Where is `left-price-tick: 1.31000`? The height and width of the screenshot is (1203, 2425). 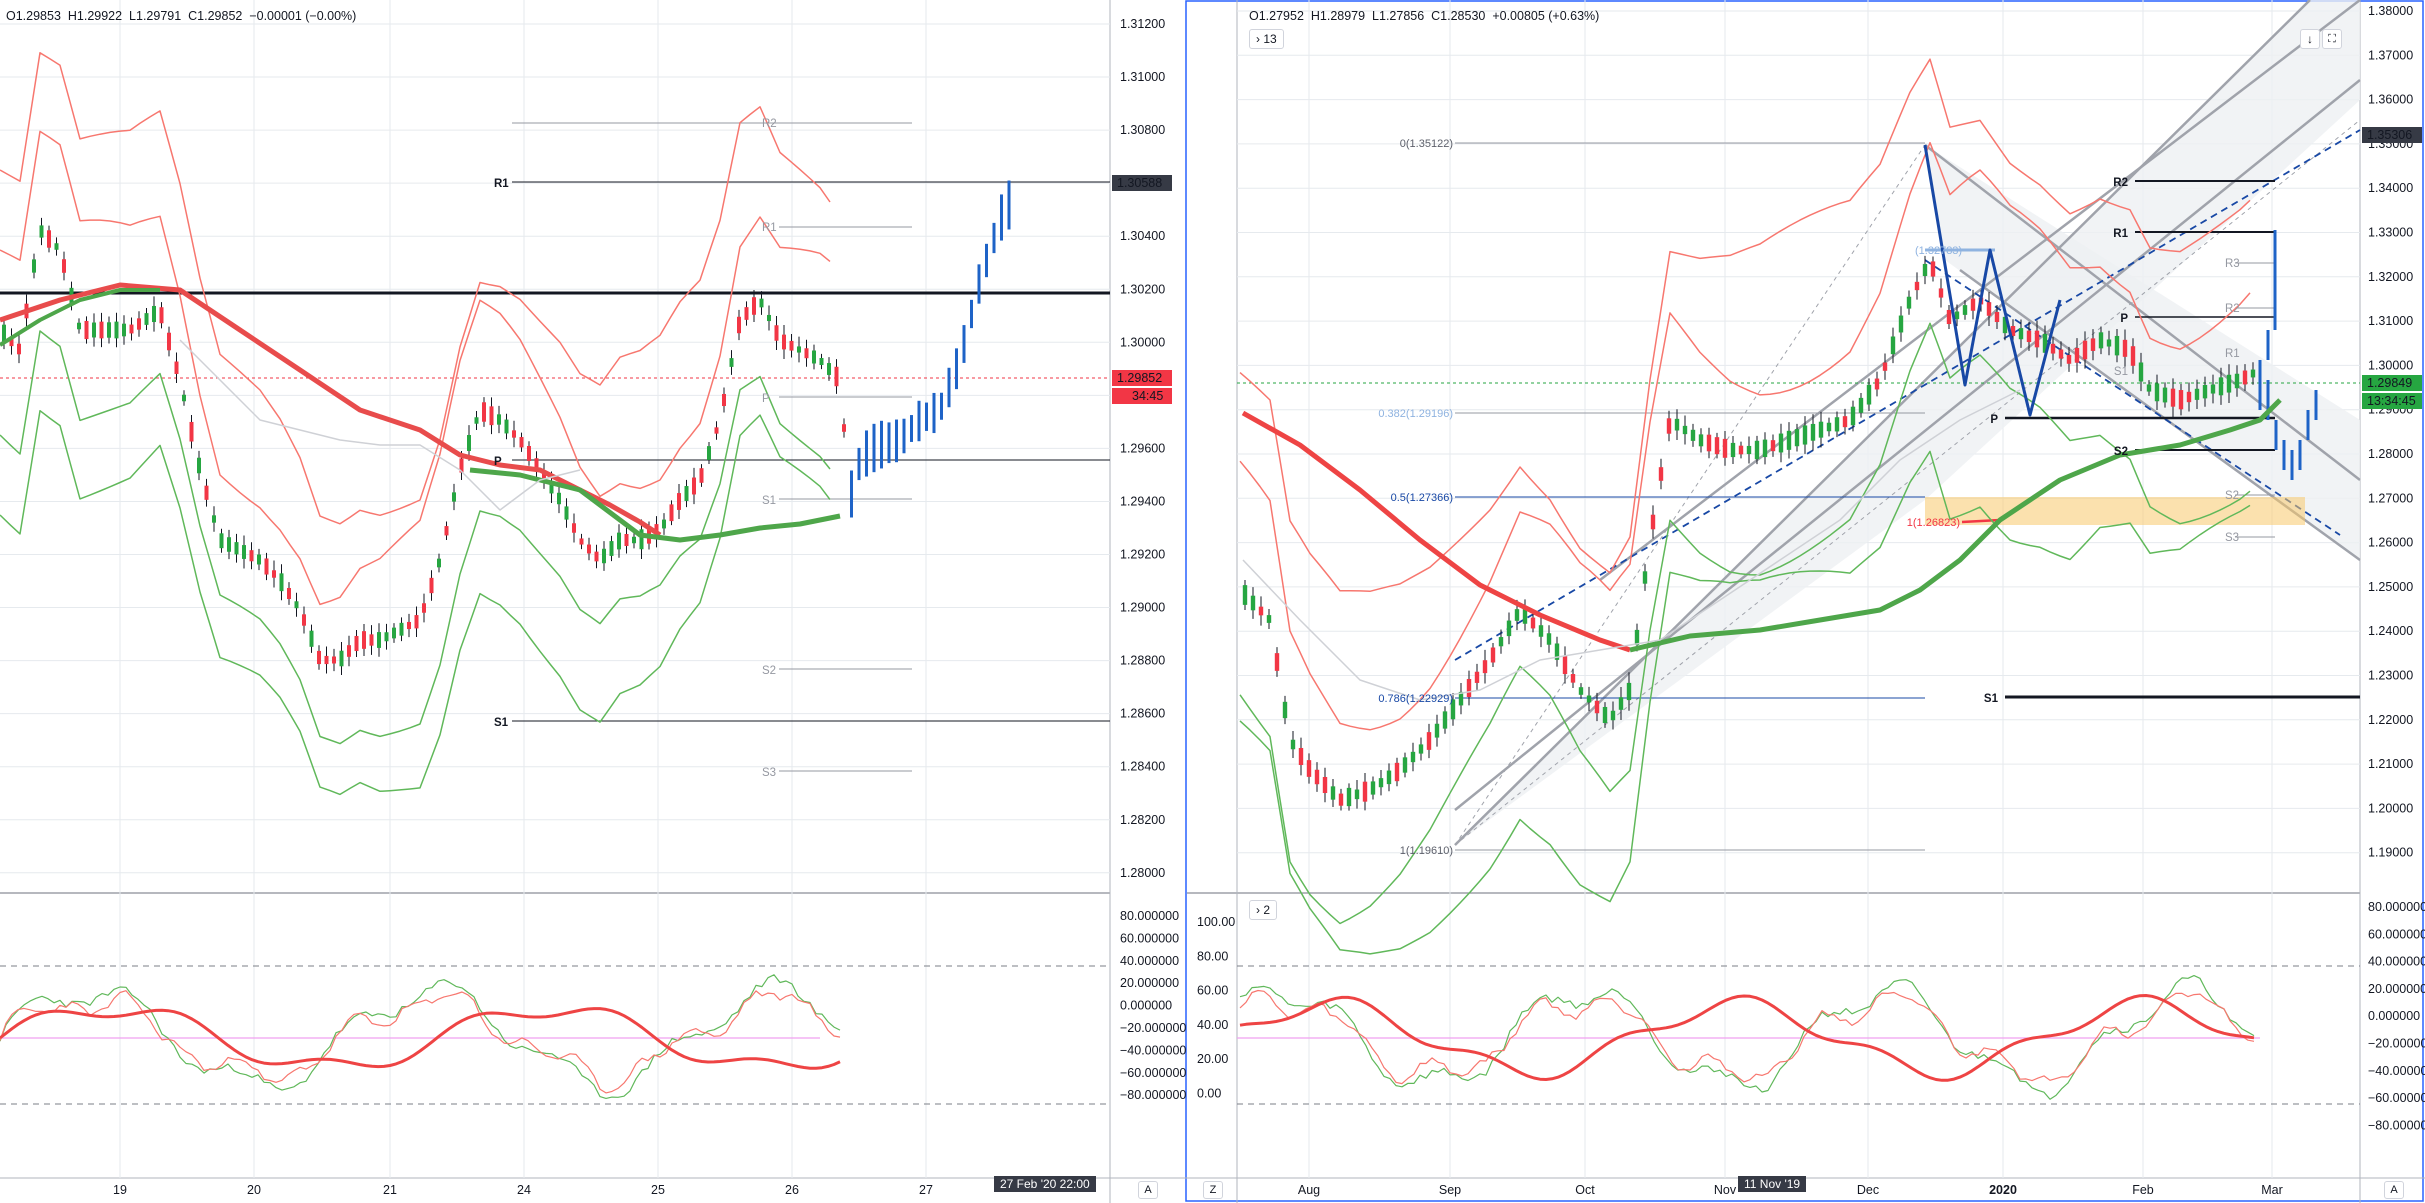 left-price-tick: 1.31000 is located at coordinates (1142, 77).